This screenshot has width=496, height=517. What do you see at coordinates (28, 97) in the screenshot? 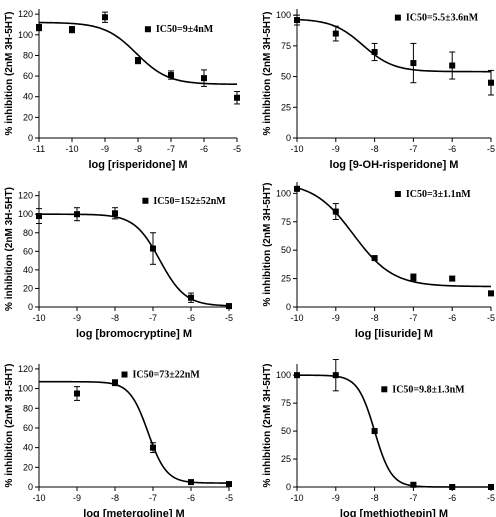
I see `y-tick-label: 40` at bounding box center [28, 97].